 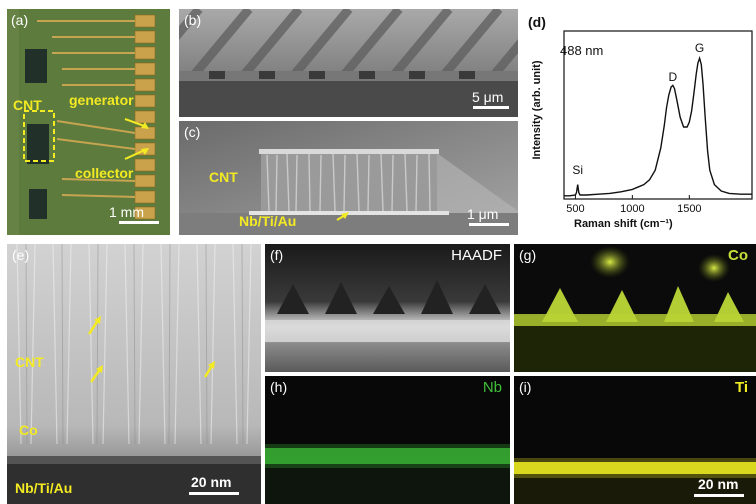 What do you see at coordinates (577, 170) in the screenshot?
I see `peak-label: Si` at bounding box center [577, 170].